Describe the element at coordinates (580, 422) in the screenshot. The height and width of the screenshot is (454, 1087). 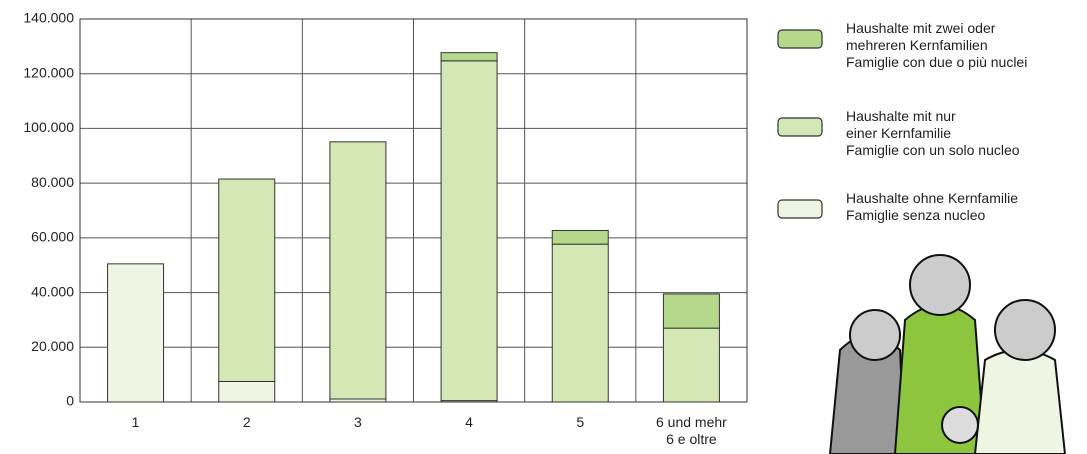
I see `x-tick-label: 5` at that location.